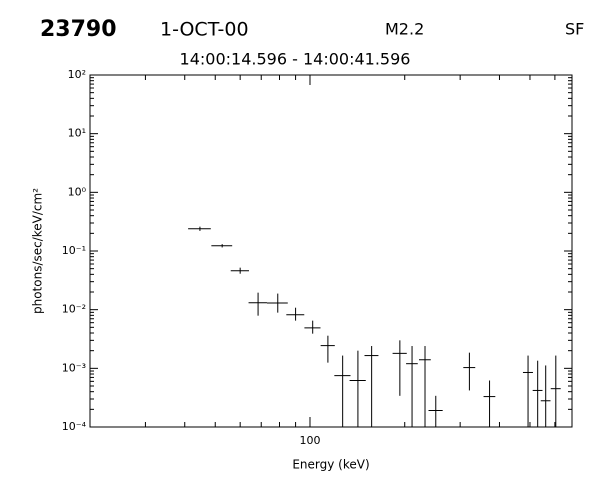  Describe the element at coordinates (74, 309) in the screenshot. I see `y-tick-label: 10⁻²` at that location.